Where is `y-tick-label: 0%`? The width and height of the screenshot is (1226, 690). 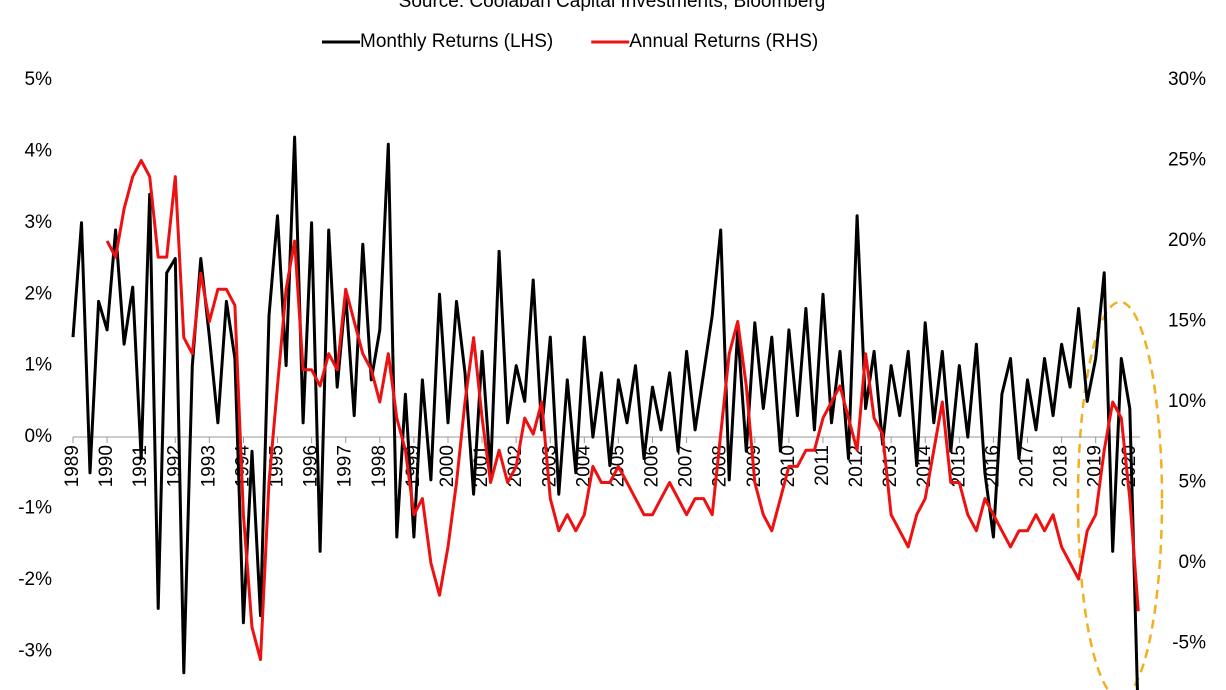 y-tick-label: 0% is located at coordinates (39, 436).